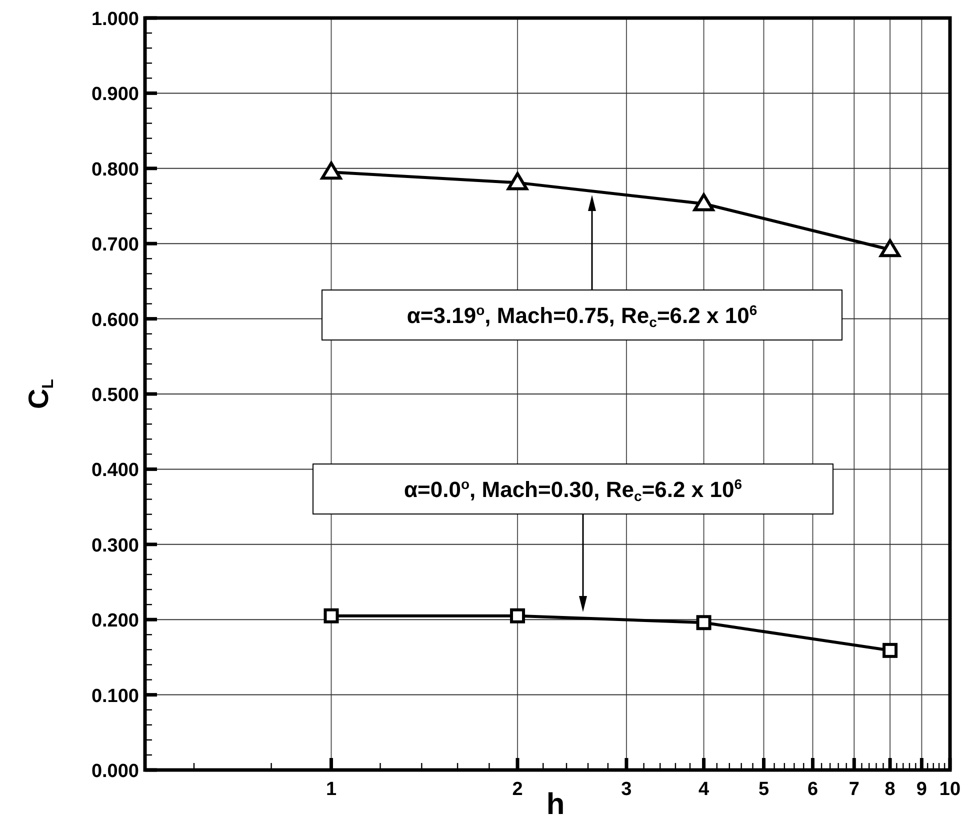 Image resolution: width=971 pixels, height=819 pixels. Describe the element at coordinates (626, 789) in the screenshot. I see `x-tick-label: 3` at that location.